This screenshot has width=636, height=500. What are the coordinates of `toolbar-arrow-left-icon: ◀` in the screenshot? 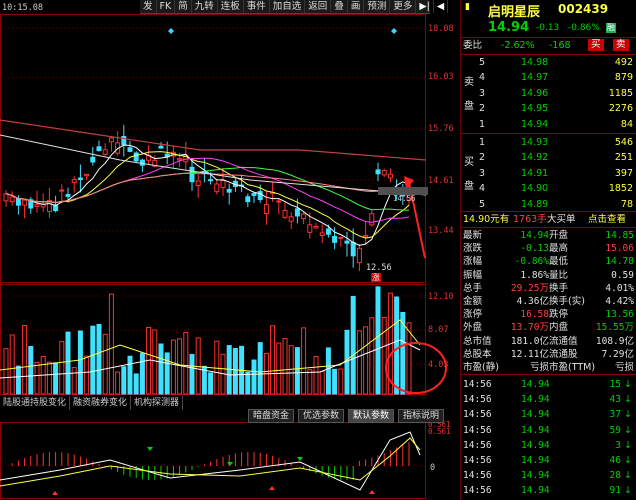 It's located at (441, 6).